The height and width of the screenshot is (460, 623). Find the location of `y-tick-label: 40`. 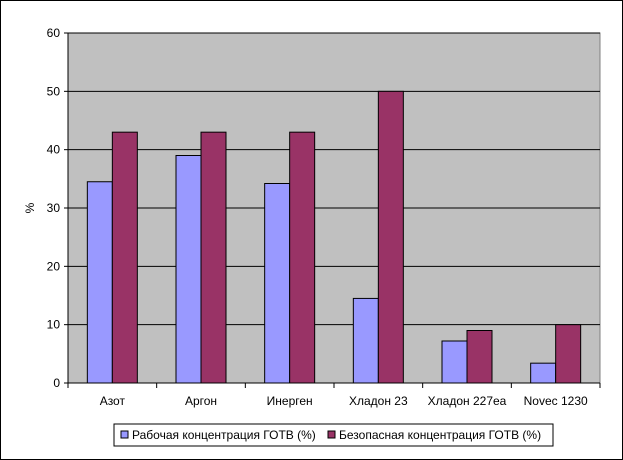

y-tick-label: 40 is located at coordinates (54, 150).